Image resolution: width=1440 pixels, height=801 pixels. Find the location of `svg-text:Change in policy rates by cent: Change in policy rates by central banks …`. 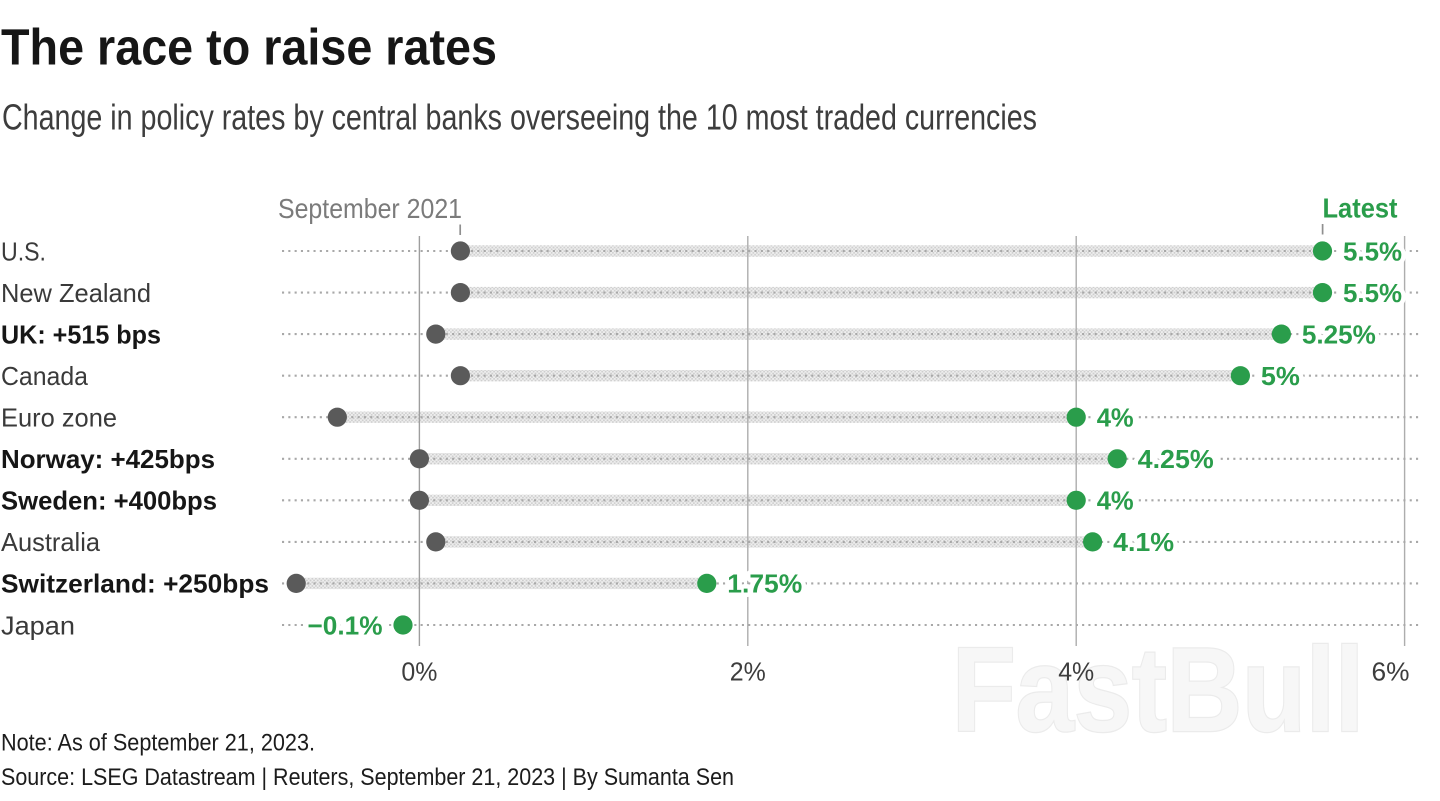

svg-text:Change in policy rates by cent: Change in policy rates by central banks … is located at coordinates (519, 117).